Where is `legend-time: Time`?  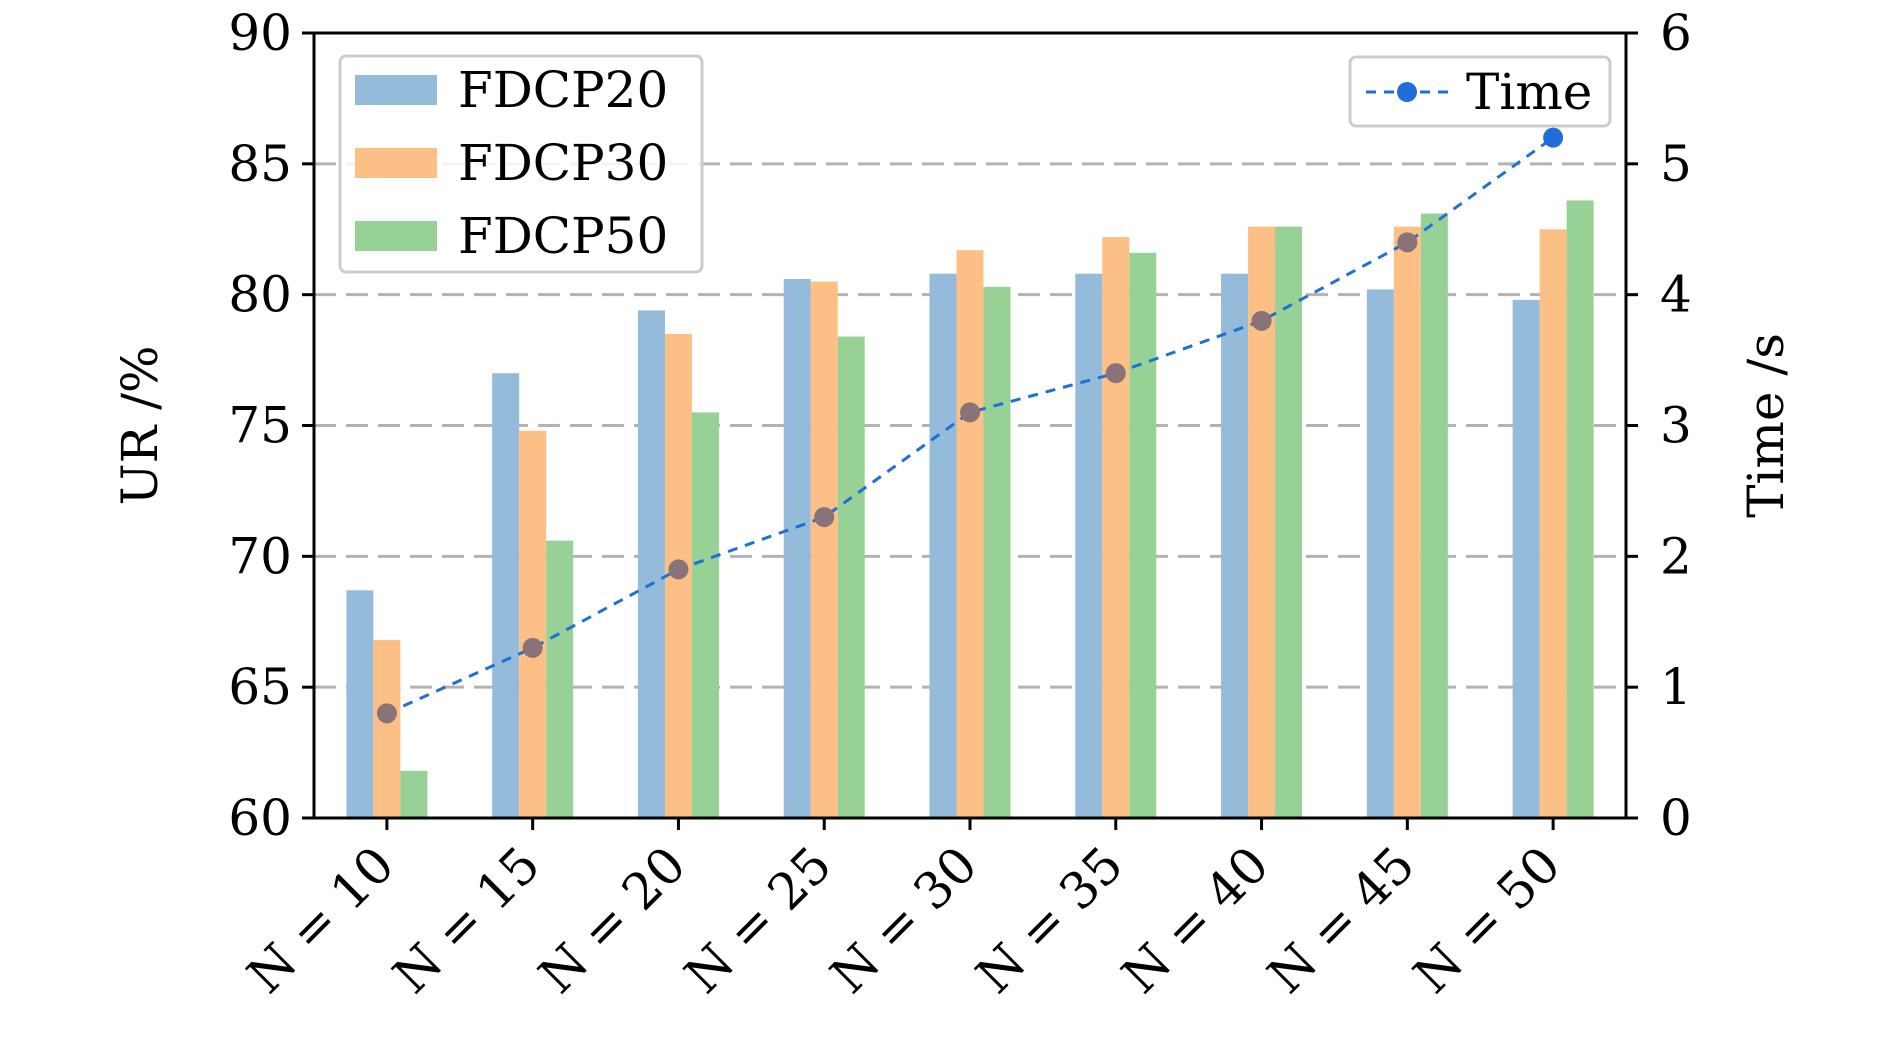
legend-time: Time is located at coordinates (1480, 91).